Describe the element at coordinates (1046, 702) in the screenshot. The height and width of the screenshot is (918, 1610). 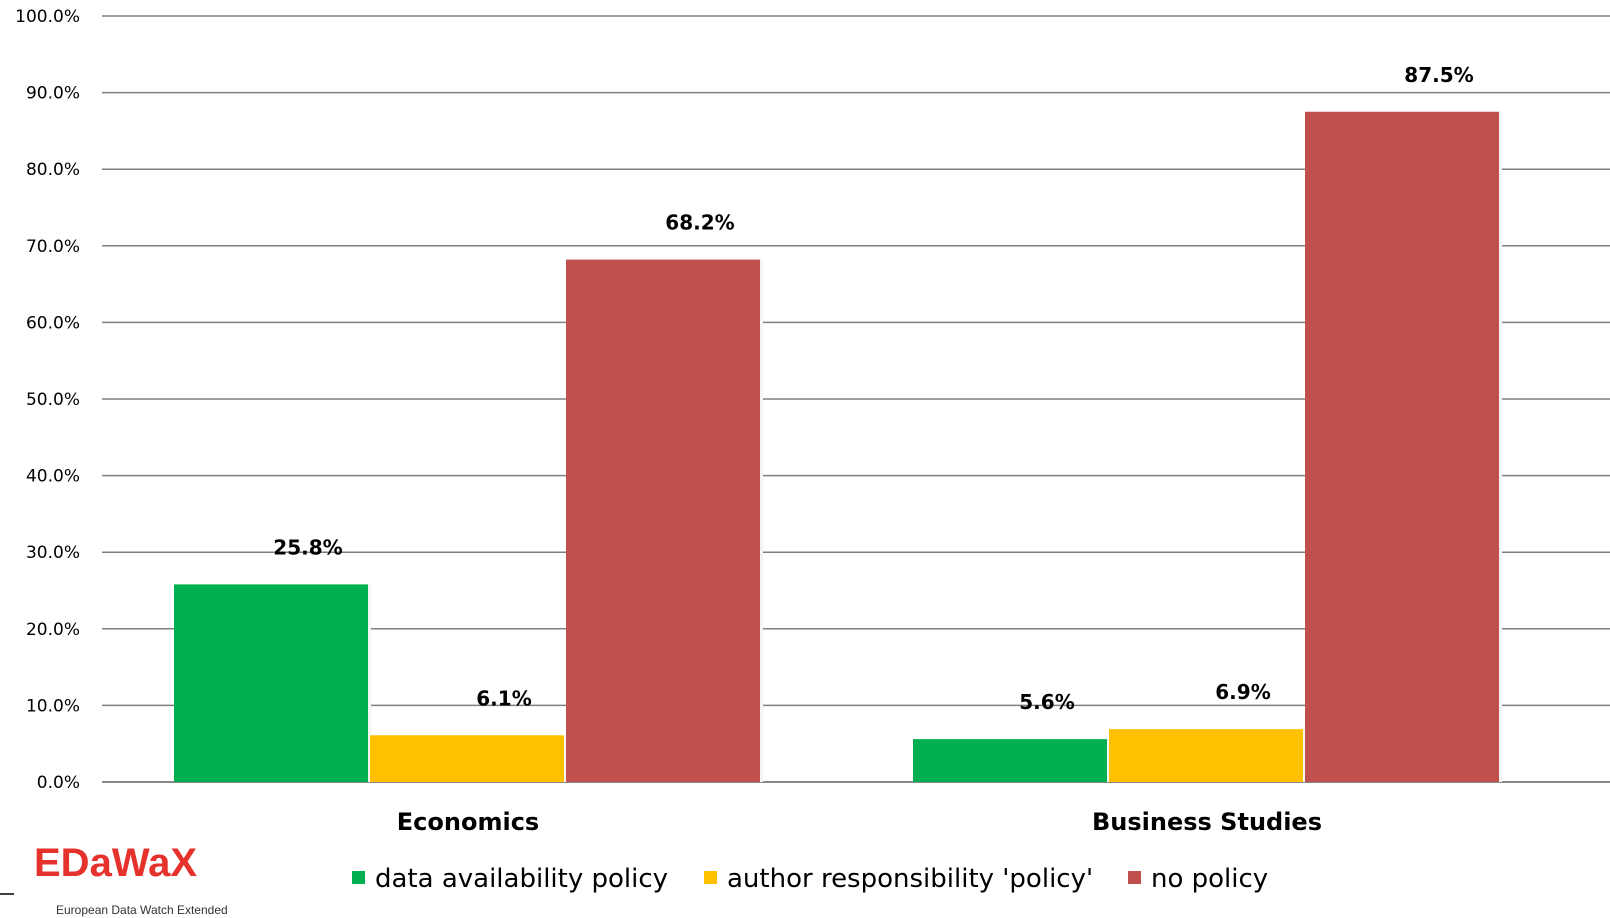
I see `data-label: 5.6%` at that location.